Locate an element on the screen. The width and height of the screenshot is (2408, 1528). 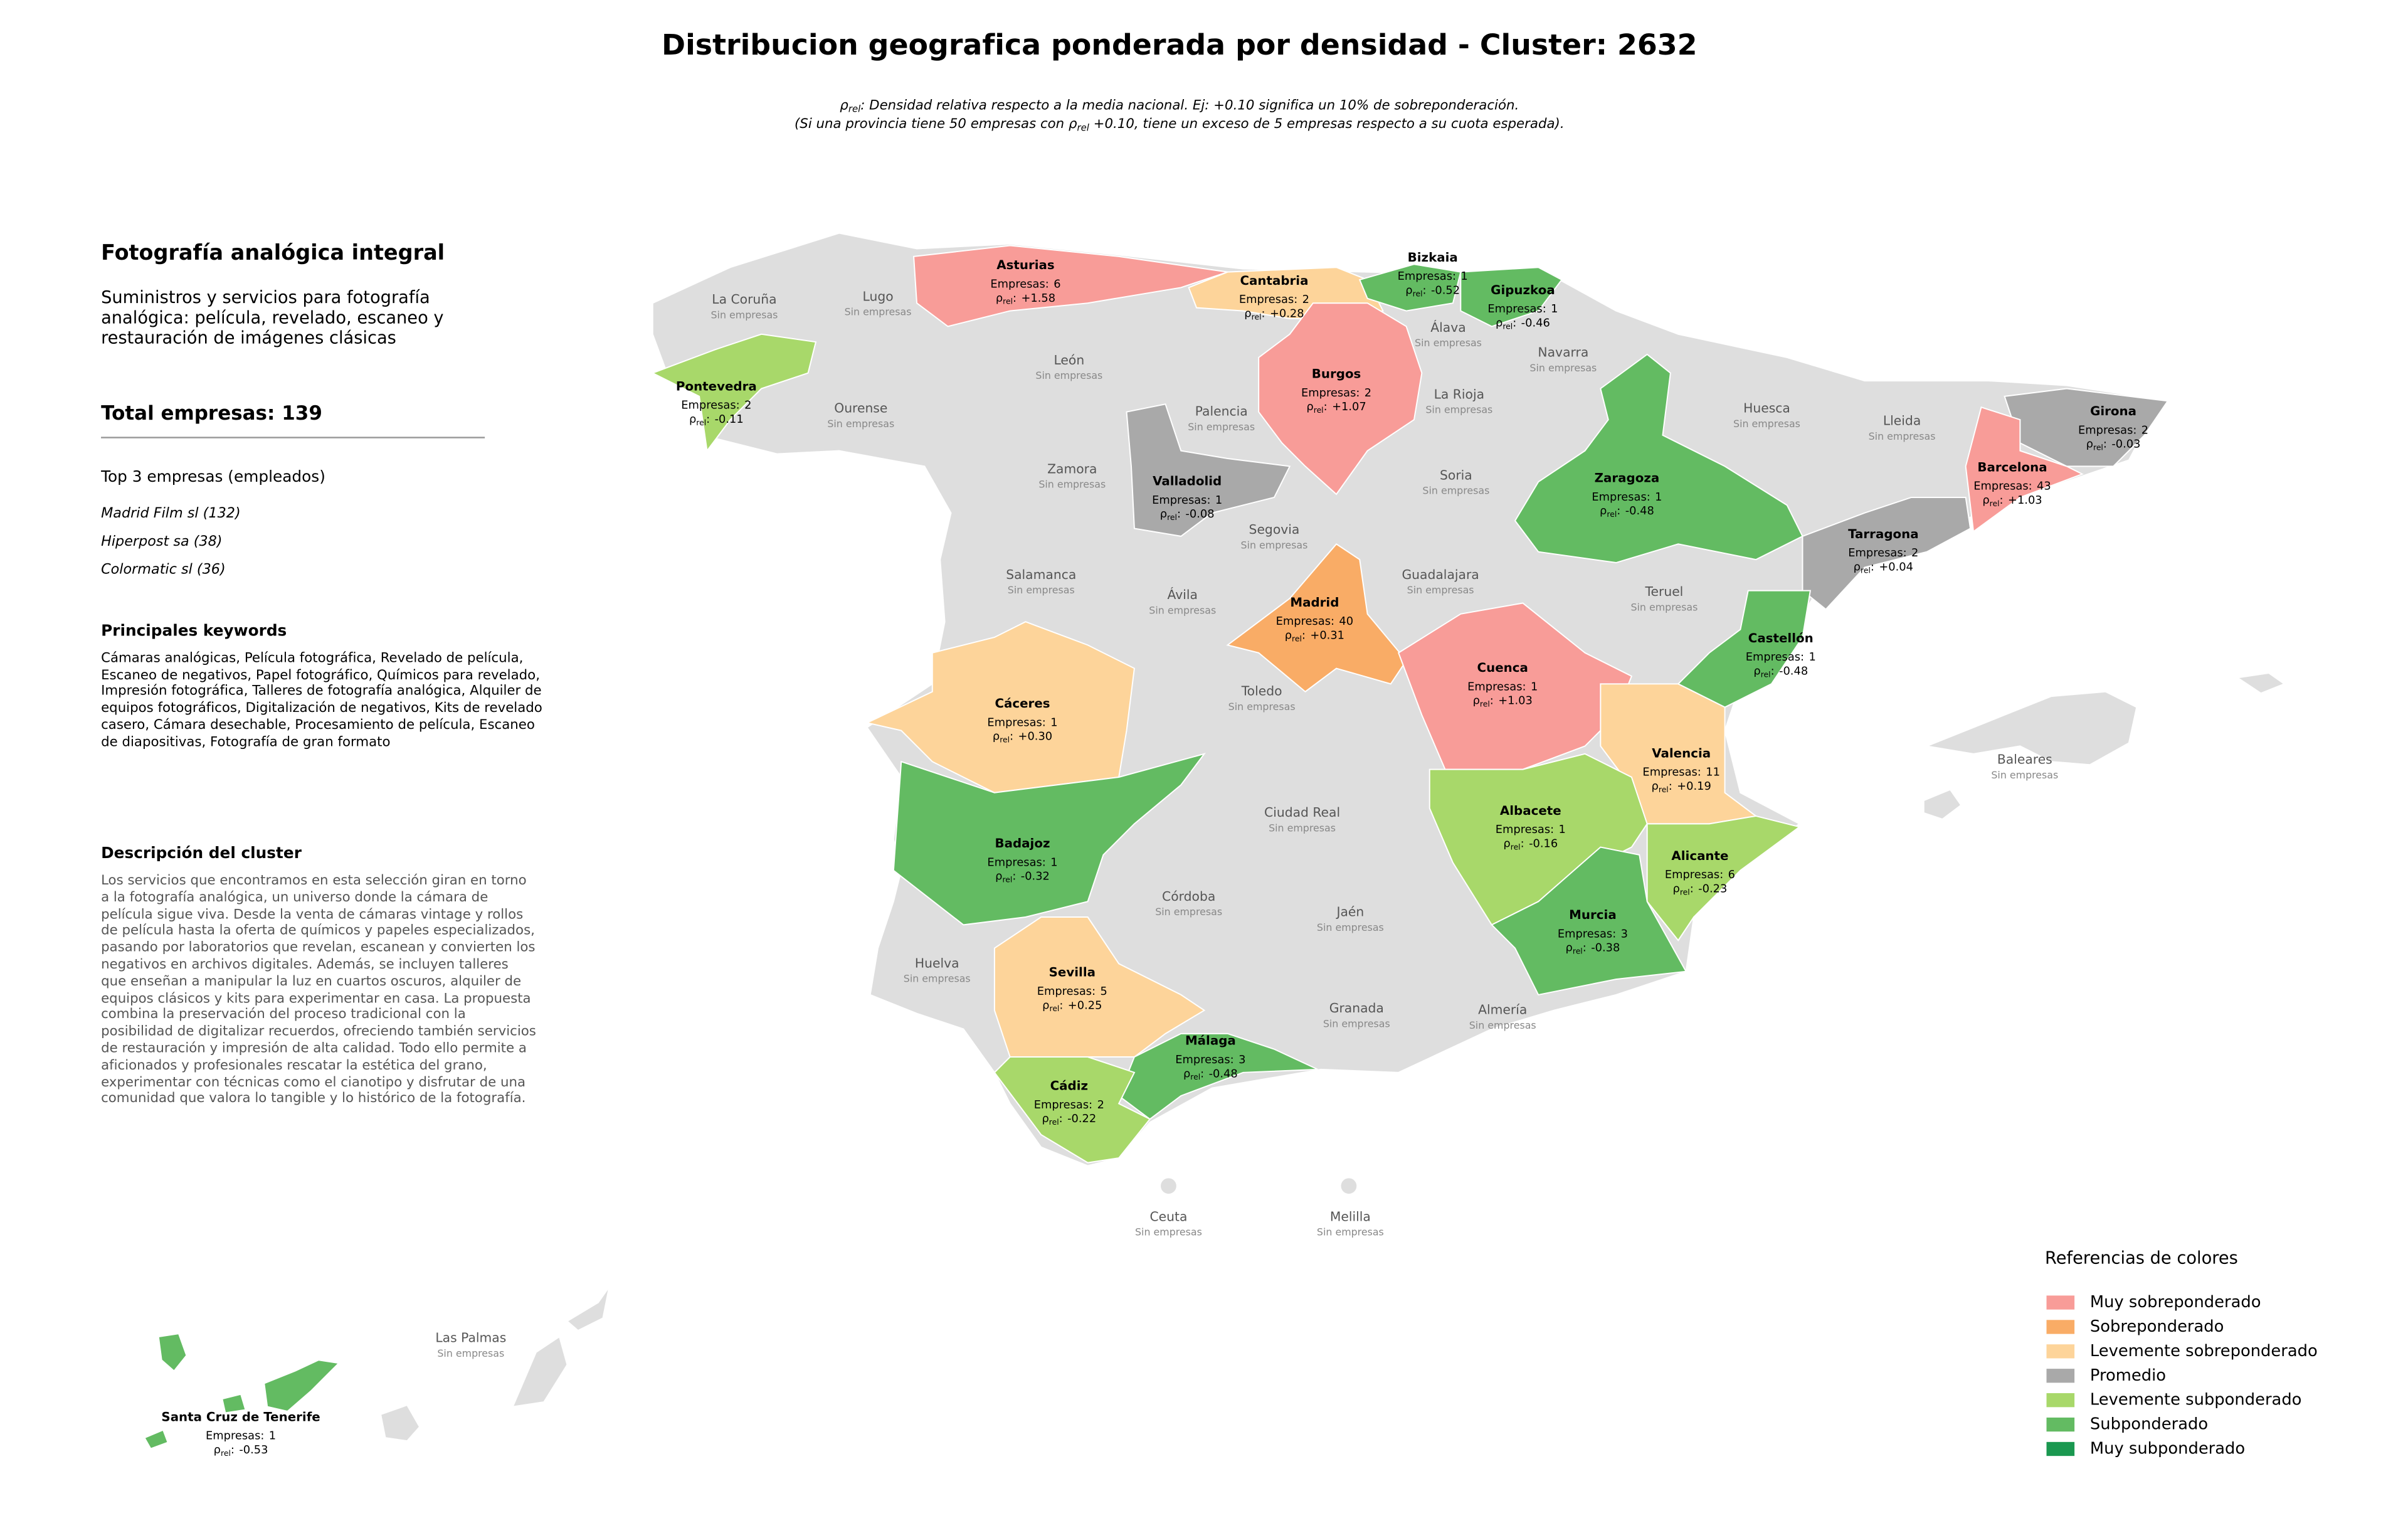
province-name: Murcia is located at coordinates (1592, 915).